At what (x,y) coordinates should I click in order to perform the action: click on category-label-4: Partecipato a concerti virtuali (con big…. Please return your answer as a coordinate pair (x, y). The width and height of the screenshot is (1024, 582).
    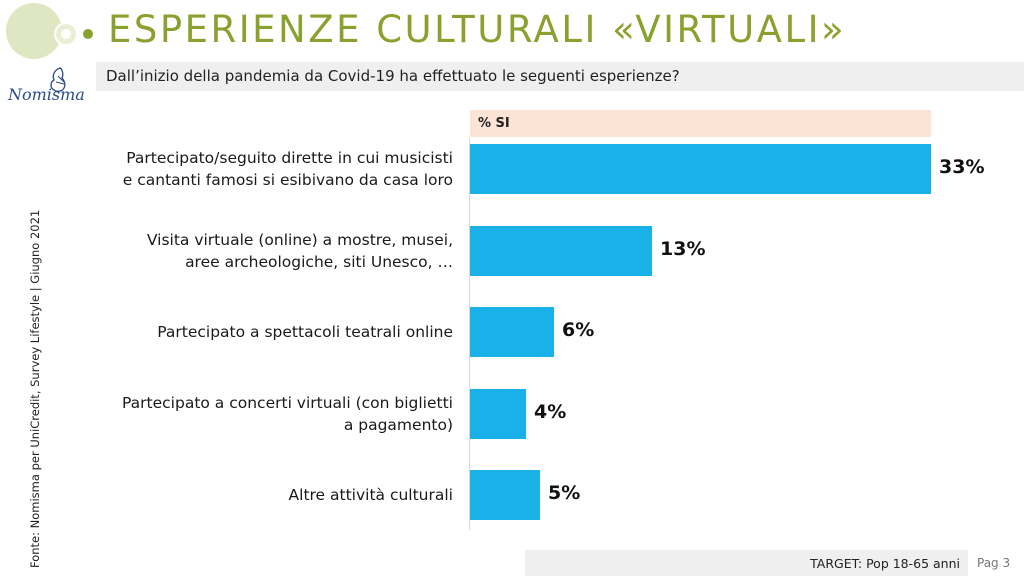
    Looking at the image, I should click on (273, 414).